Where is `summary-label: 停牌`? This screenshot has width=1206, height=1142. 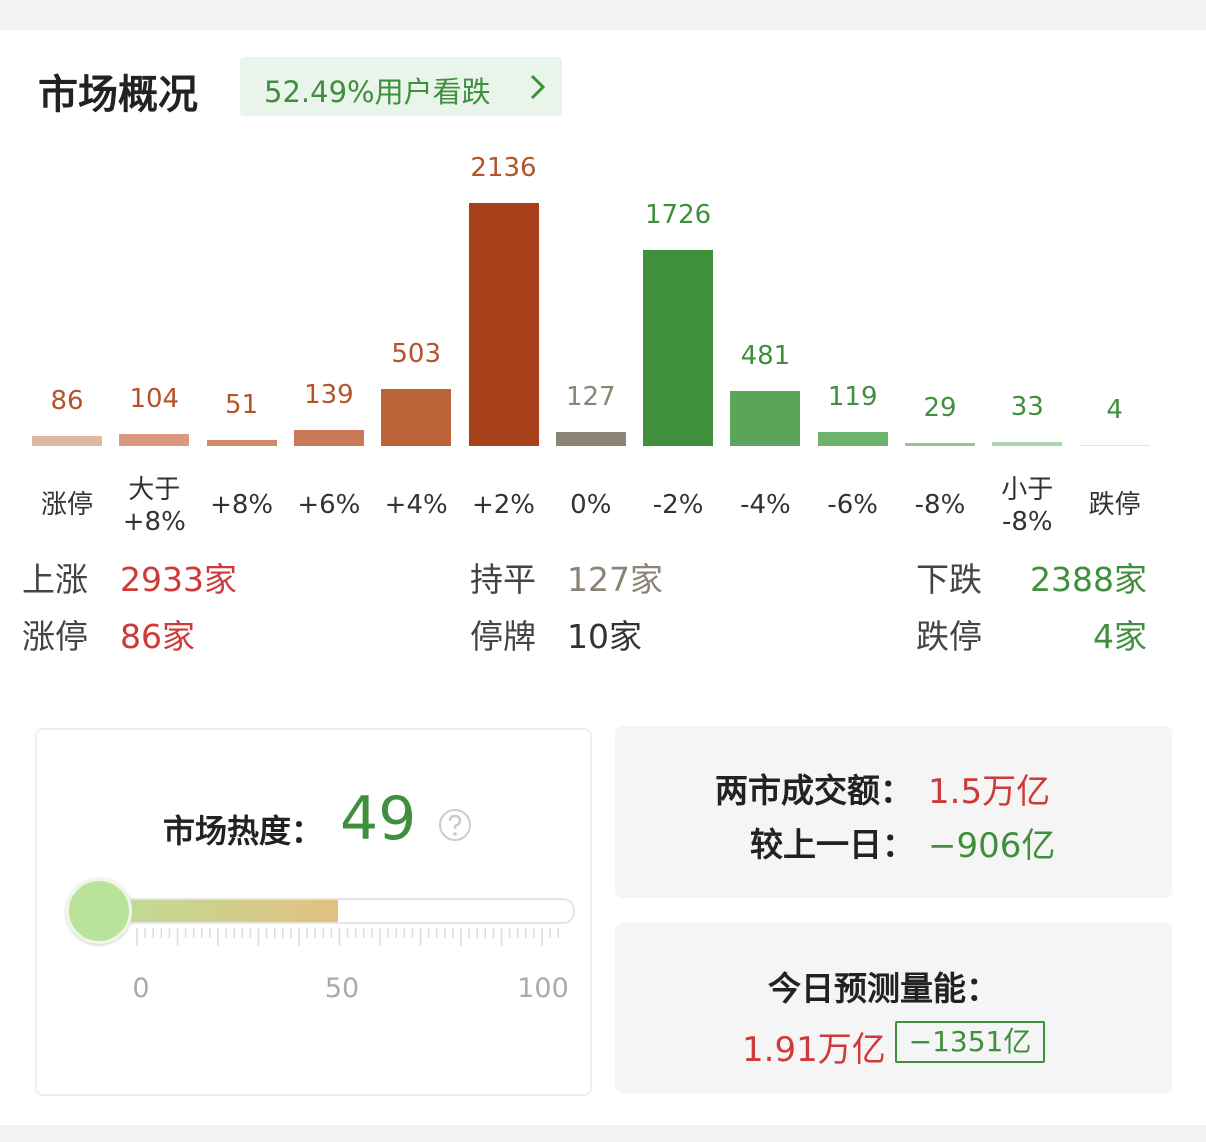 summary-label: 停牌 is located at coordinates (503, 636).